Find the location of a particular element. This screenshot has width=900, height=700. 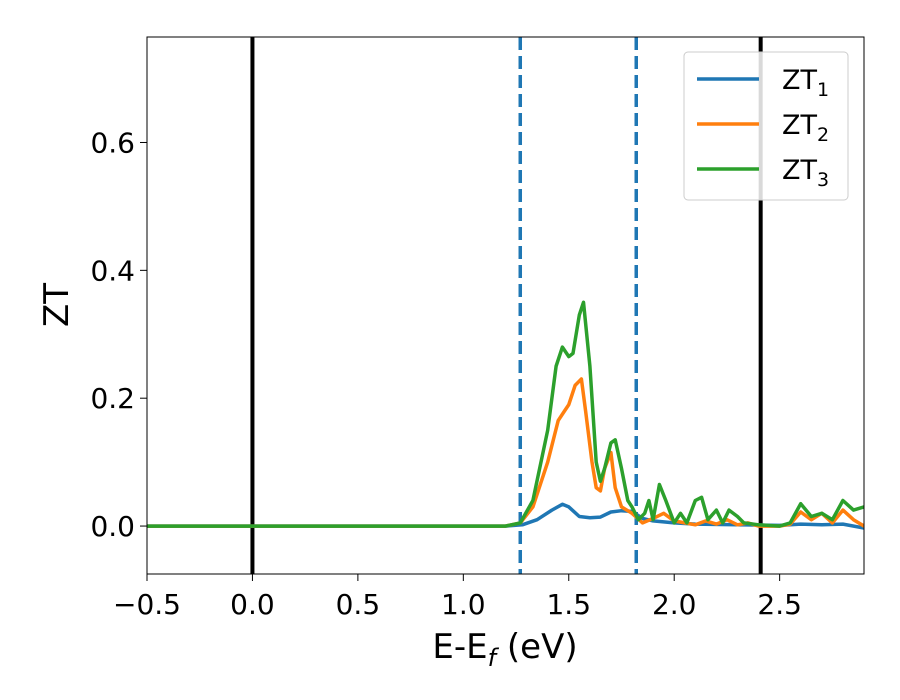

legend: ZT1 ZT2 ZT3 is located at coordinates (766, 126).